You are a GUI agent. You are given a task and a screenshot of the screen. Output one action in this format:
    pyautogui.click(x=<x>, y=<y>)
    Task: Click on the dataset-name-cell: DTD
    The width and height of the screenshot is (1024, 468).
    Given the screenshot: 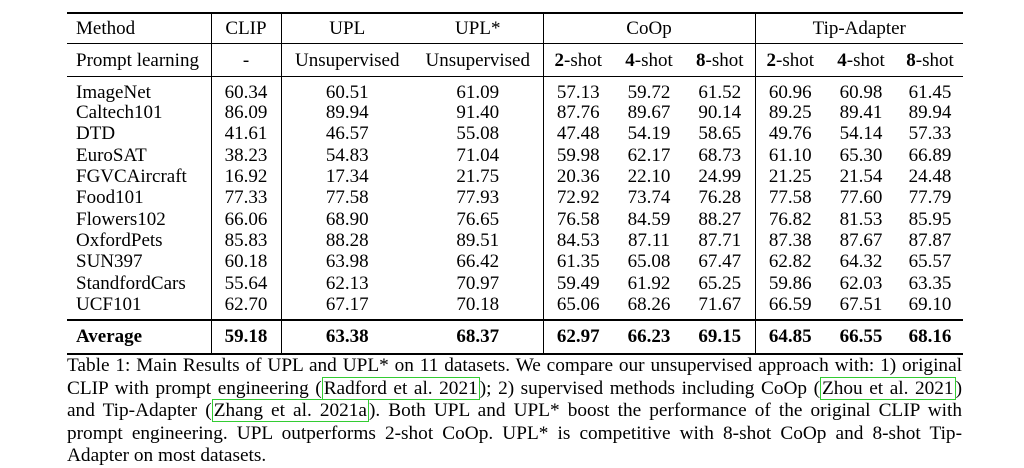 What is the action you would take?
    pyautogui.click(x=139, y=134)
    